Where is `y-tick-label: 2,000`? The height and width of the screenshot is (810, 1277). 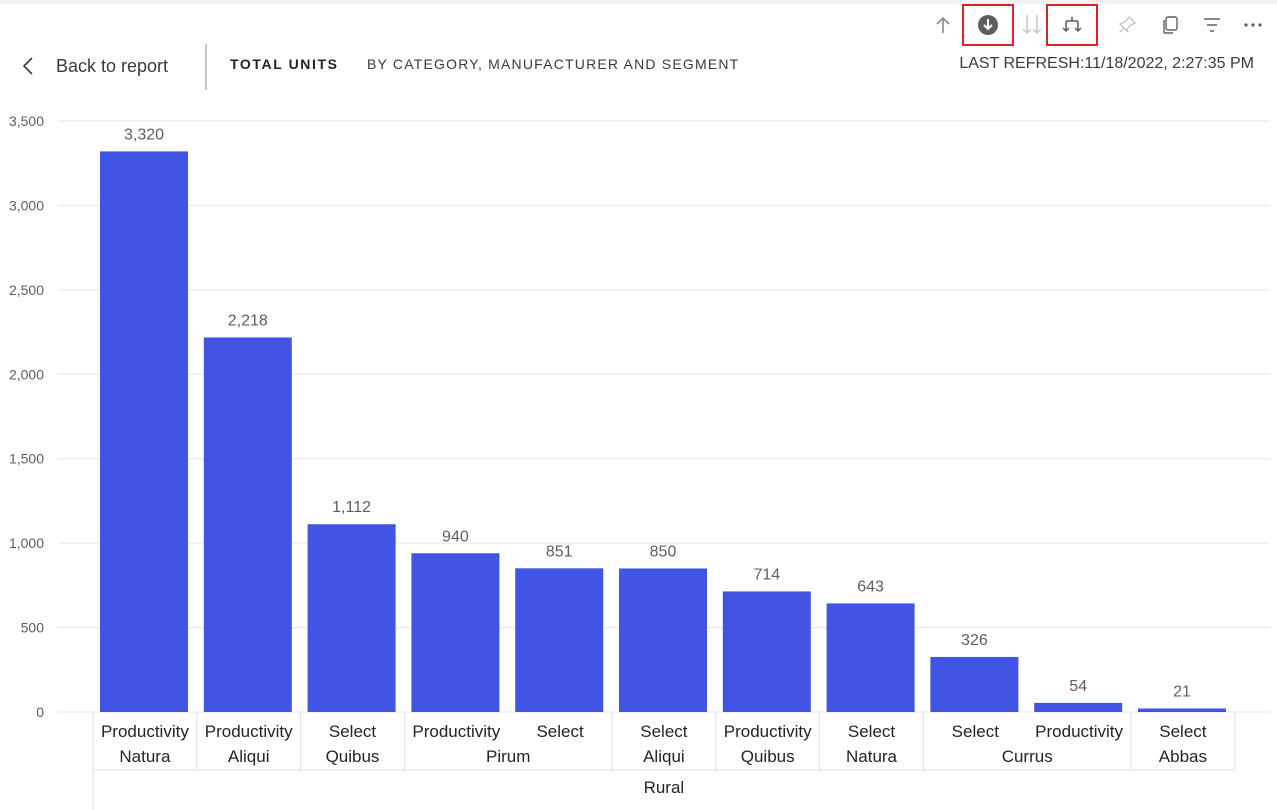 y-tick-label: 2,000 is located at coordinates (26, 374).